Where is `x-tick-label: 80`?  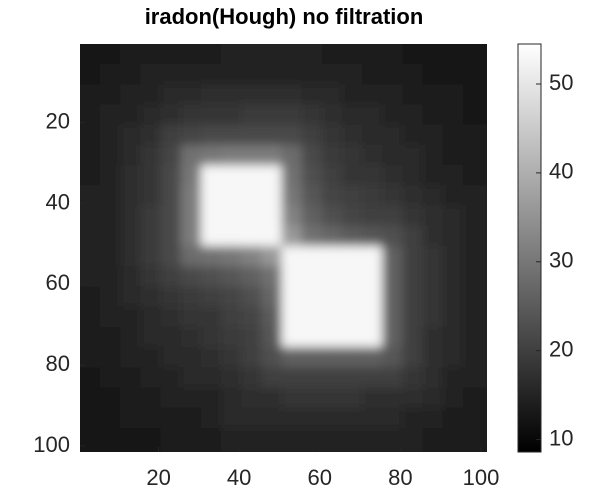
x-tick-label: 80 is located at coordinates (400, 477).